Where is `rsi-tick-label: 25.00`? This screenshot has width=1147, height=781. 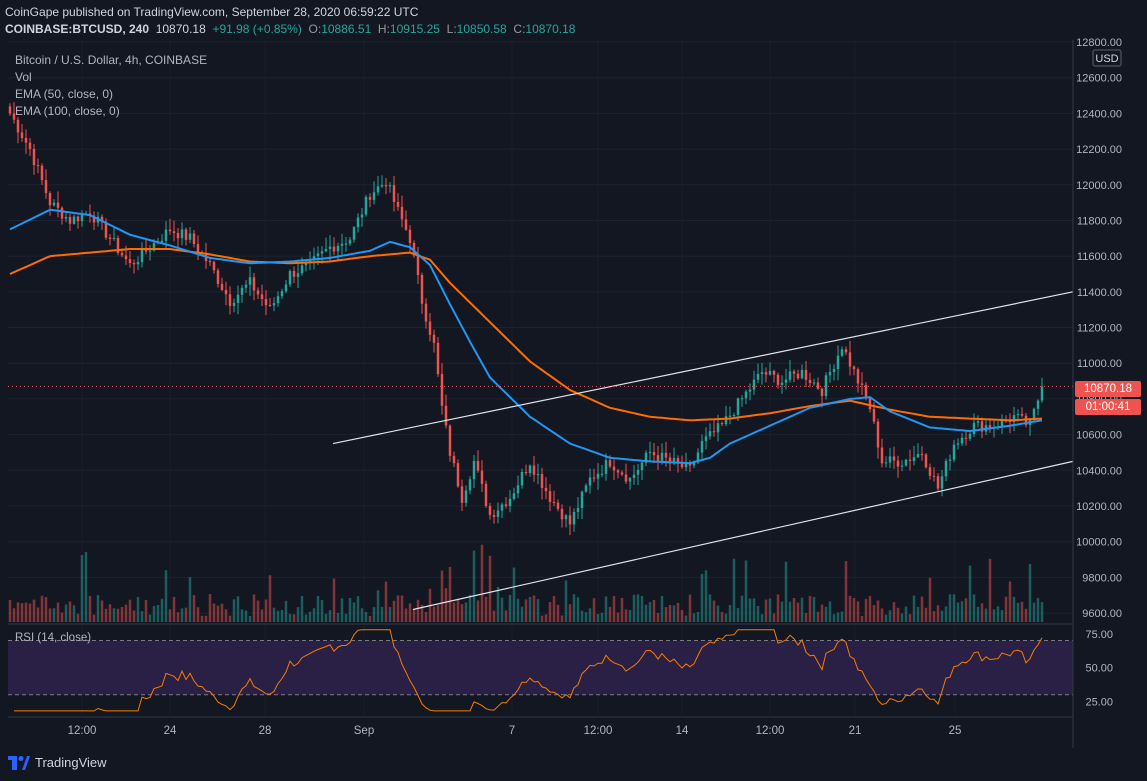
rsi-tick-label: 25.00 is located at coordinates (1099, 702).